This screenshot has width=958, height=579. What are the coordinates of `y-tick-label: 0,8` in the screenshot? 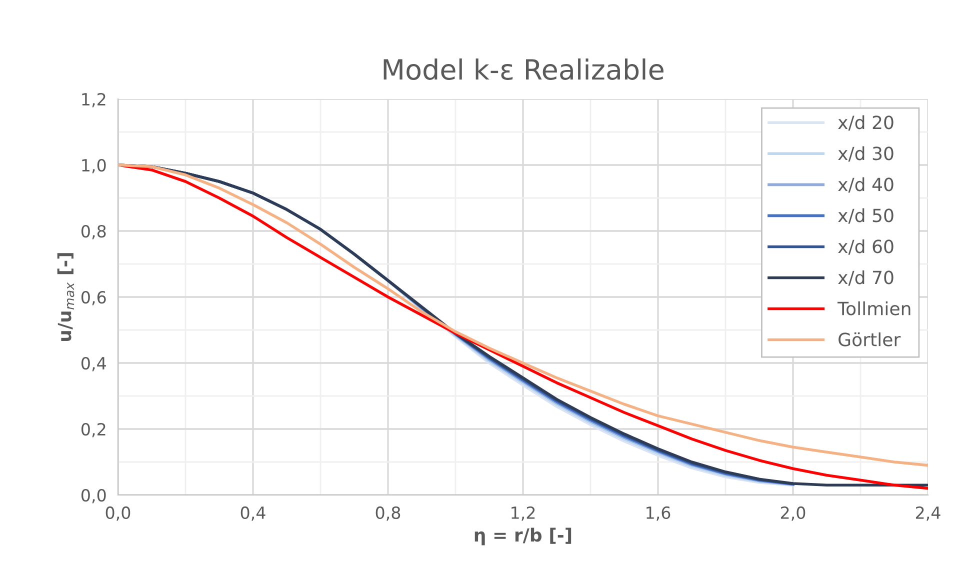 It's located at (93, 232).